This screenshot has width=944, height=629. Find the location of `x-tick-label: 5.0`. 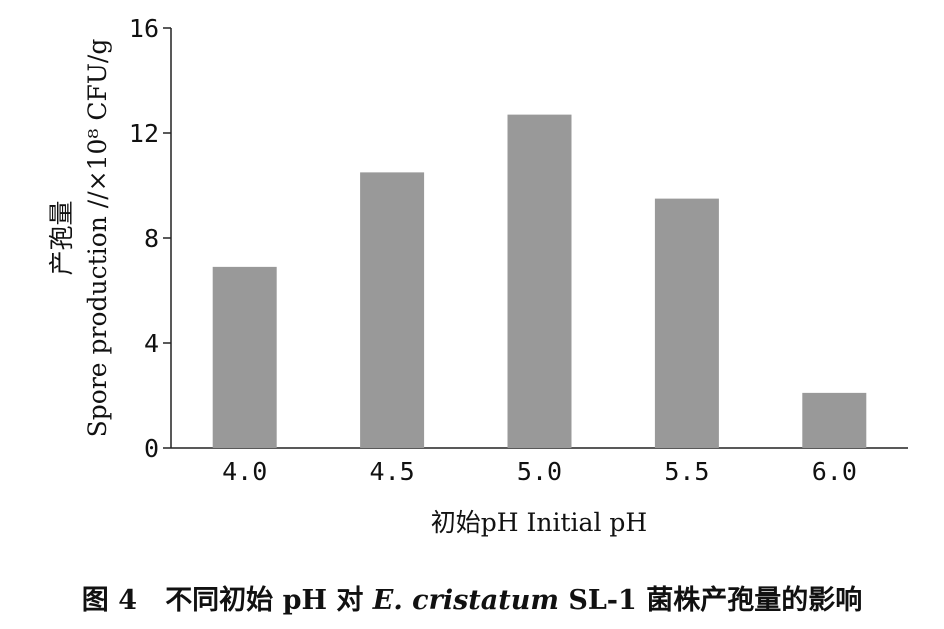

x-tick-label: 5.0 is located at coordinates (539, 471).